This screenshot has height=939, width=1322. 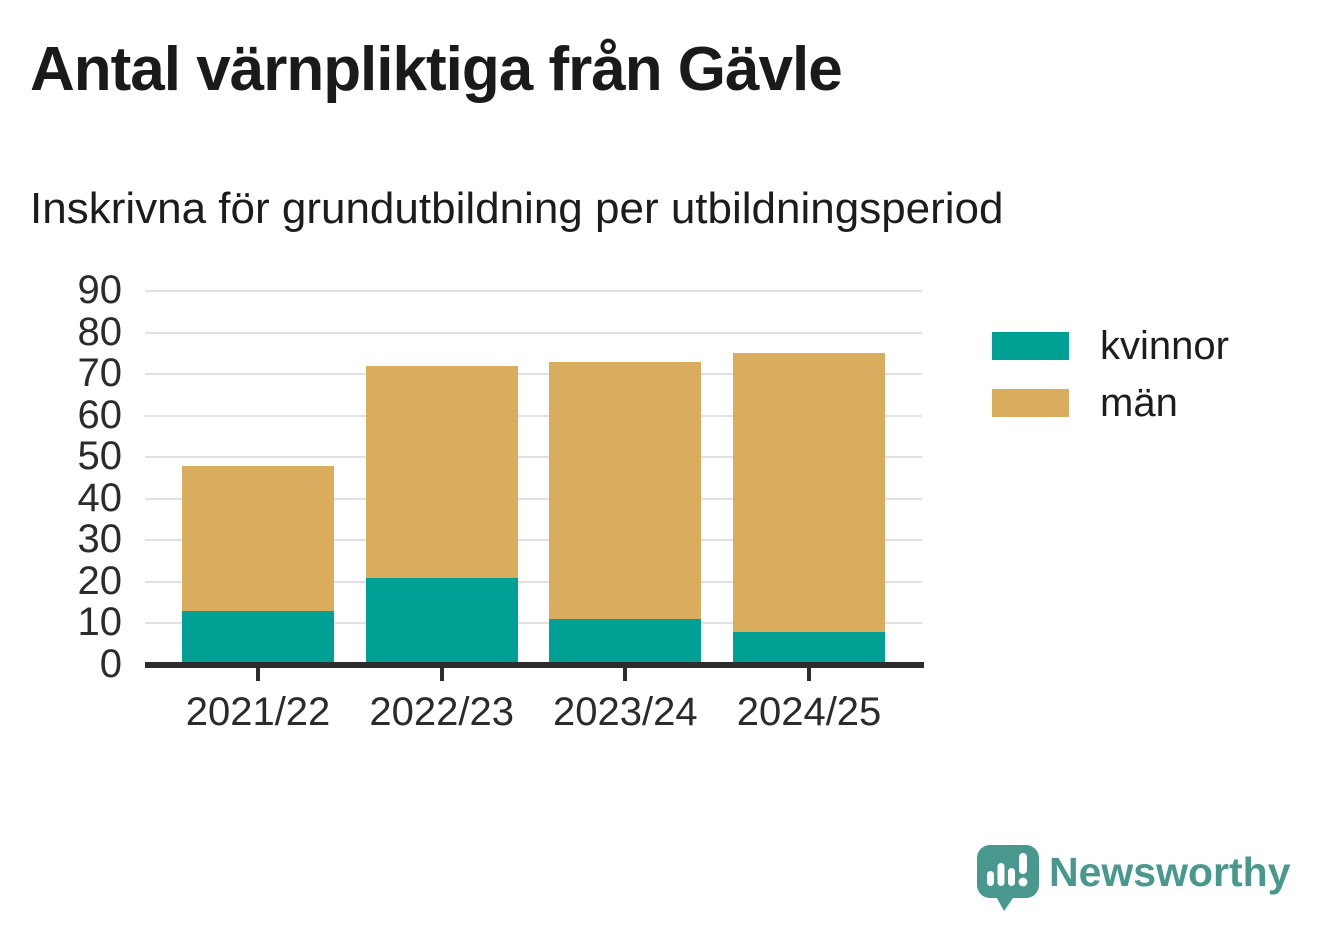 What do you see at coordinates (100, 581) in the screenshot?
I see `y-tick-label-20: 20` at bounding box center [100, 581].